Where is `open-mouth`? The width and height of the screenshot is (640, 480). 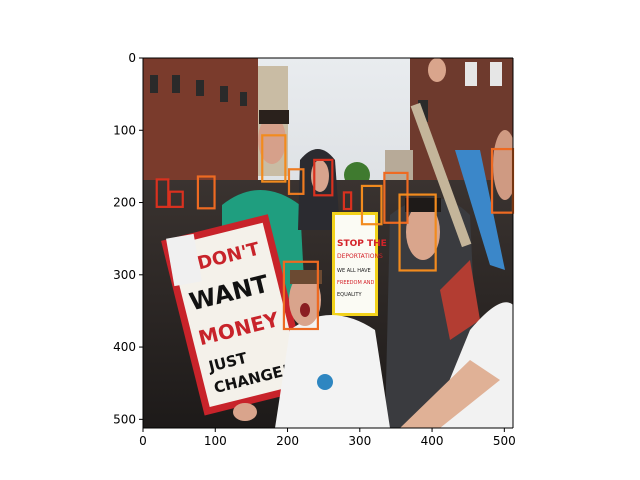 open-mouth is located at coordinates (305, 310).